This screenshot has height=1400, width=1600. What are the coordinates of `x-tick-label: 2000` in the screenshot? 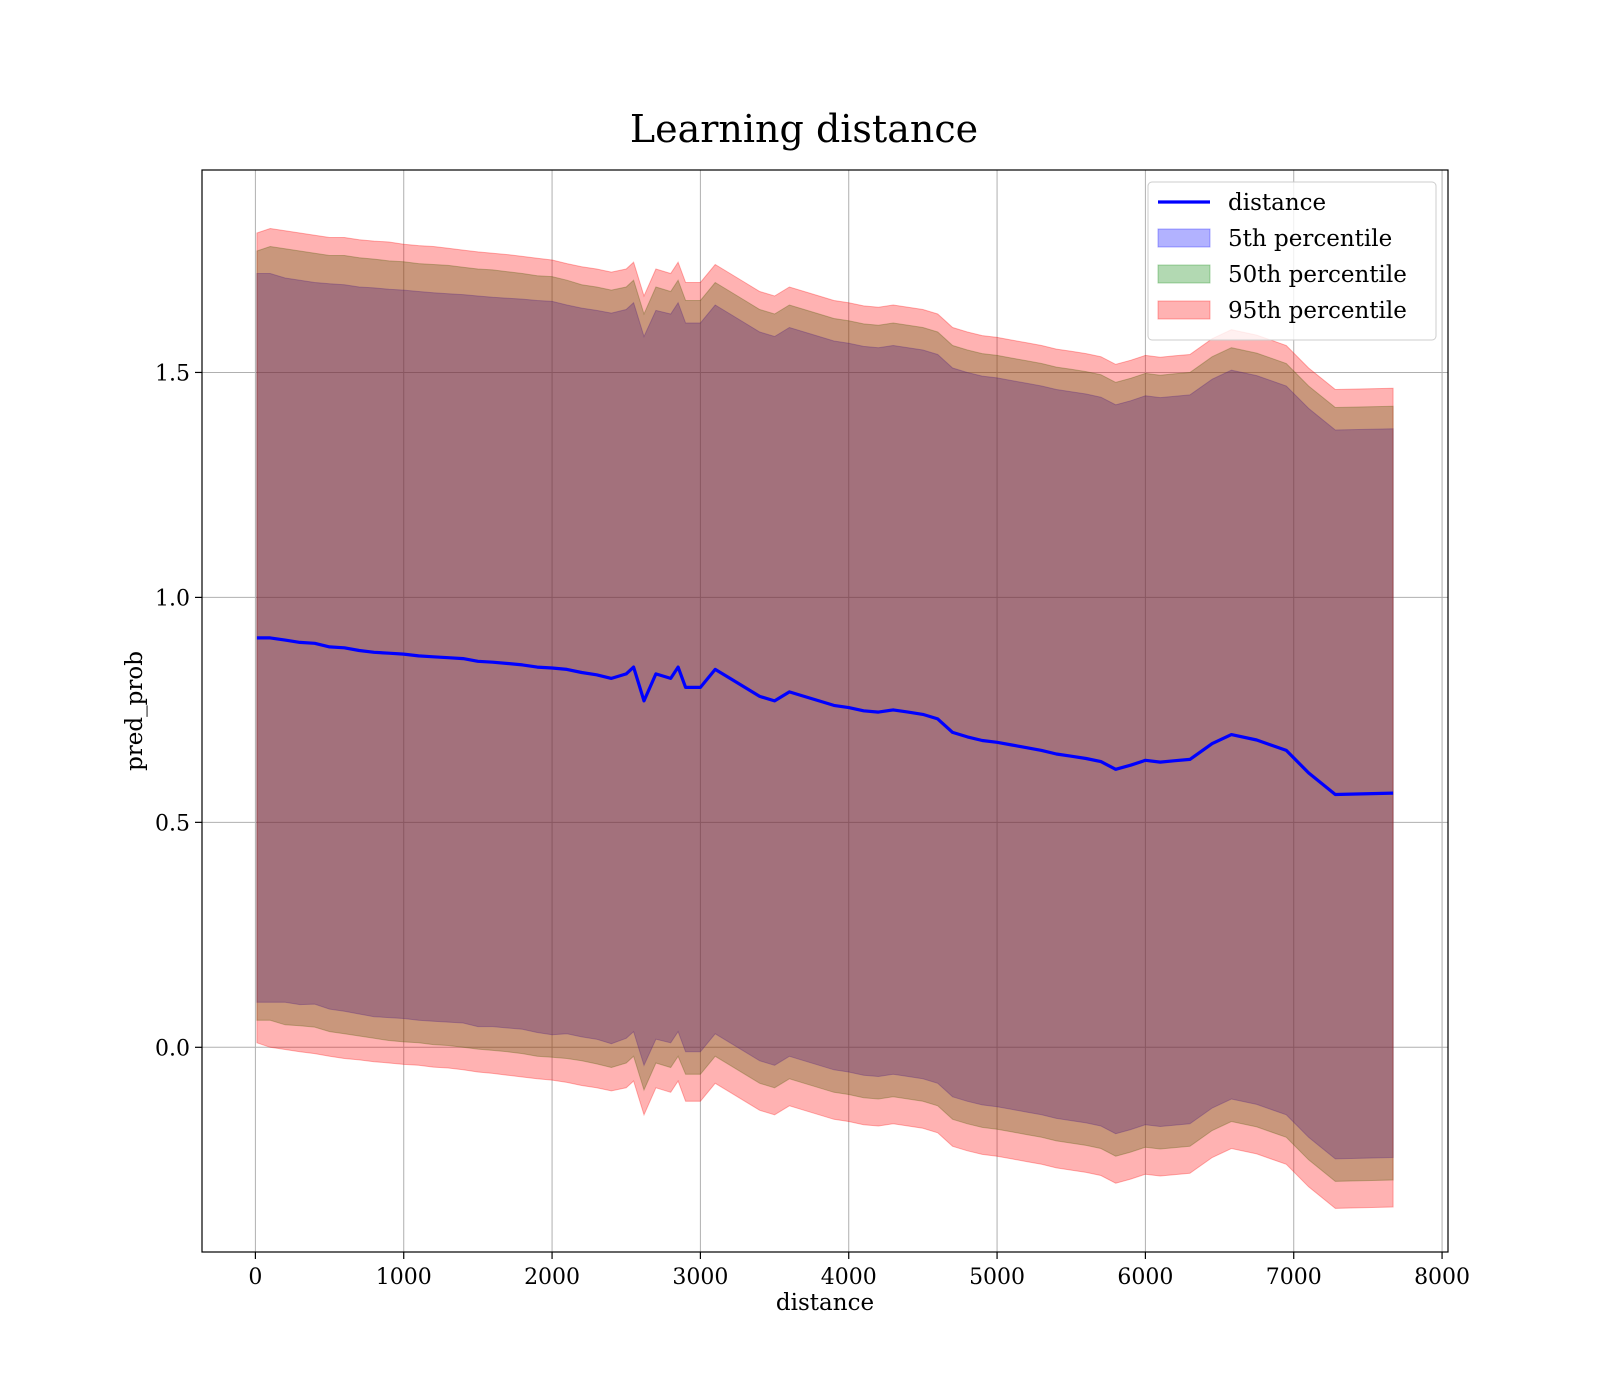 It's located at (552, 1277).